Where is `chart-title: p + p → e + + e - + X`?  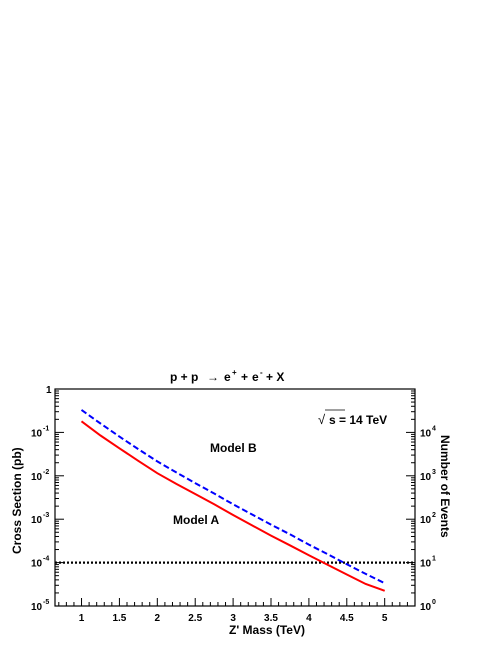
chart-title: p + p → e + + e - + X is located at coordinates (227, 376).